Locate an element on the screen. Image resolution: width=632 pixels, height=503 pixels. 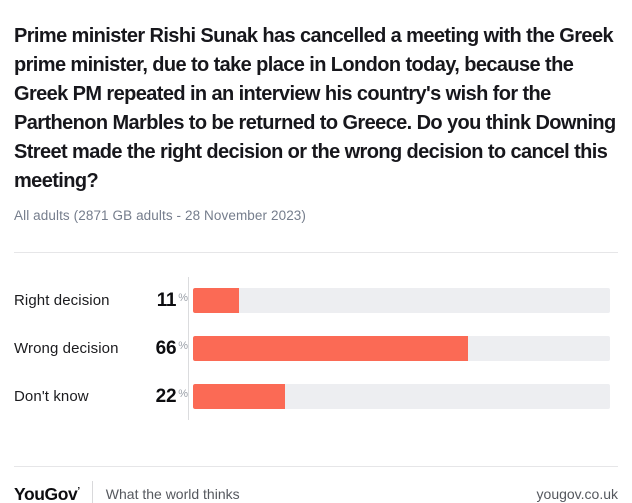
category-label: Wrong decision is located at coordinates (66, 348).